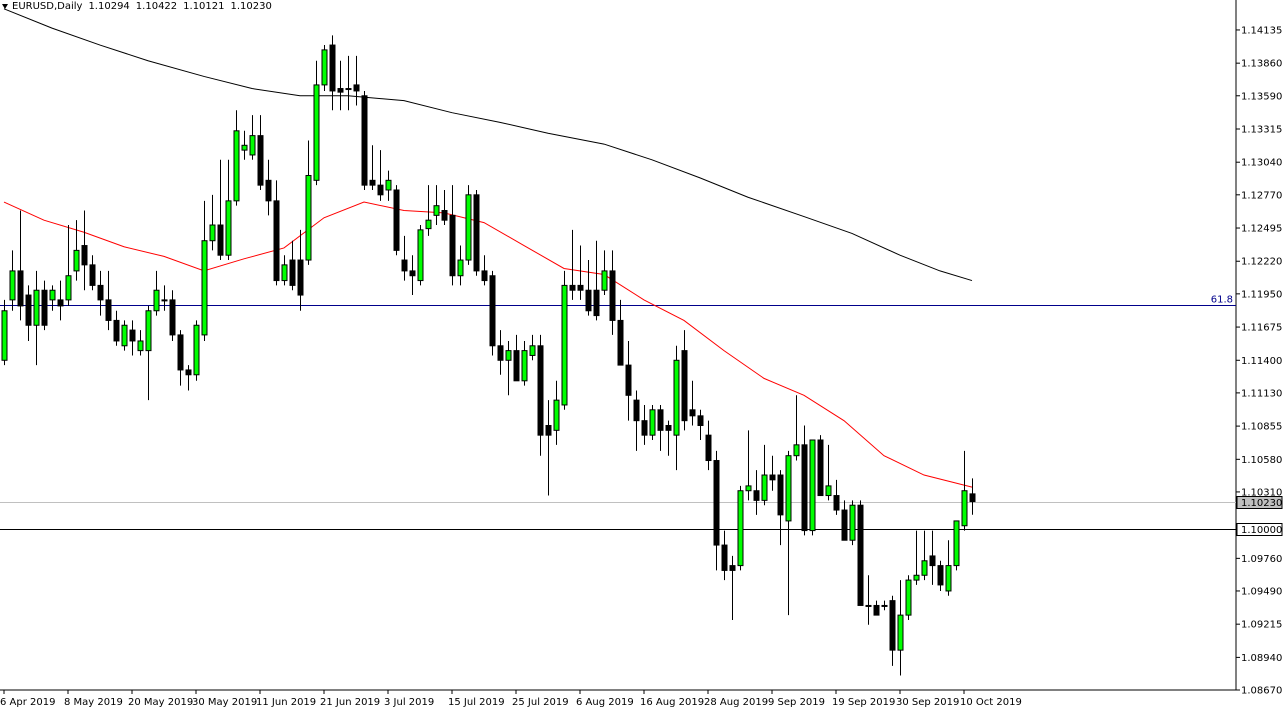  I want to click on x-tick-label: 20 May 2019, so click(160, 702).